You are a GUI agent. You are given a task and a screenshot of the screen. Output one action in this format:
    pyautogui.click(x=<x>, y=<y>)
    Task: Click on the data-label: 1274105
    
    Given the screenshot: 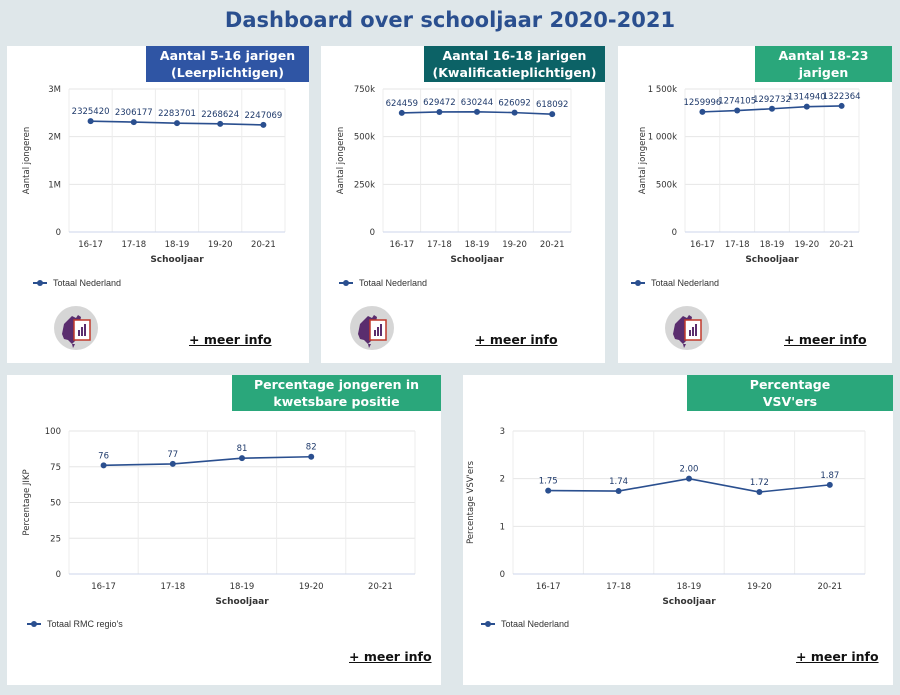 What is the action you would take?
    pyautogui.click(x=737, y=102)
    